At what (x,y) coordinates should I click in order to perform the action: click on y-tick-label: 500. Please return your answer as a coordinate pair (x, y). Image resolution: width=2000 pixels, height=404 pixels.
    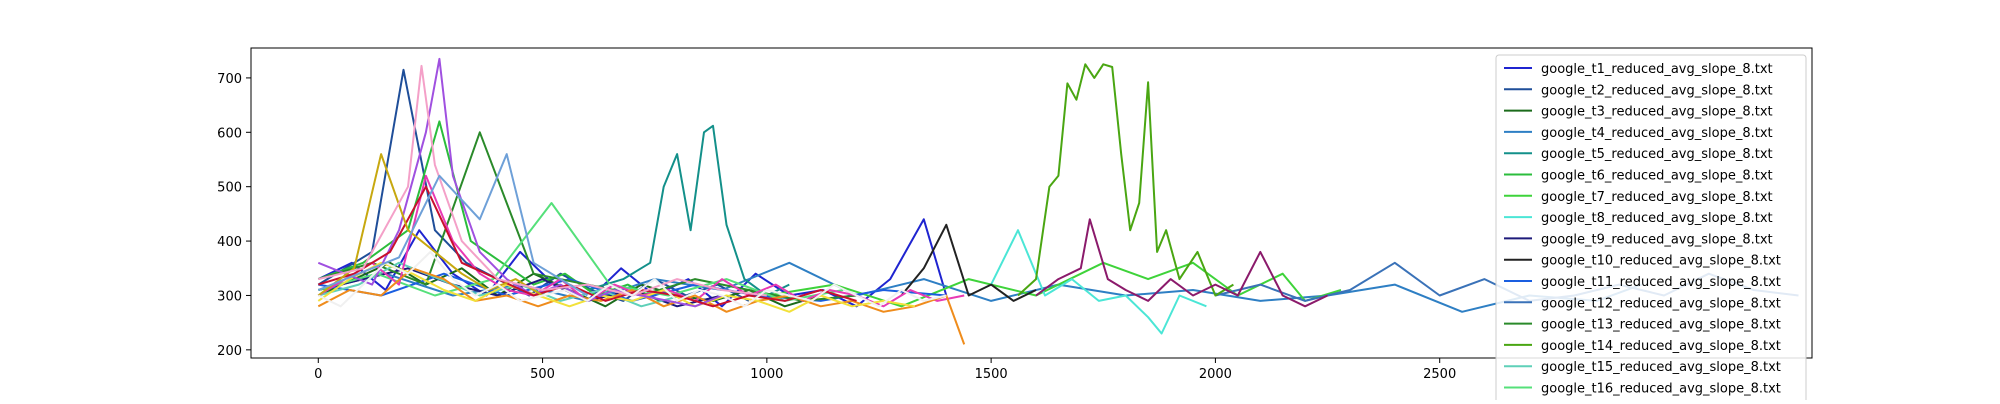
    Looking at the image, I should click on (229, 188).